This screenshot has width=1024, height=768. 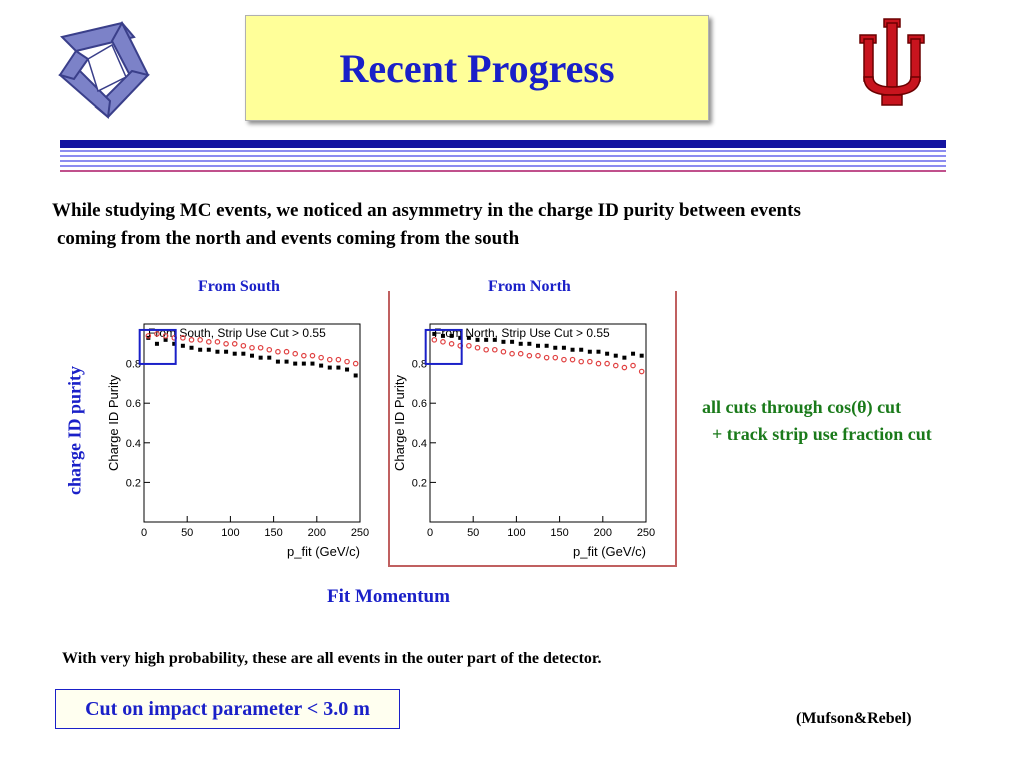 I want to click on cuts-line-2: + track strip use fraction cut, so click(x=822, y=434).